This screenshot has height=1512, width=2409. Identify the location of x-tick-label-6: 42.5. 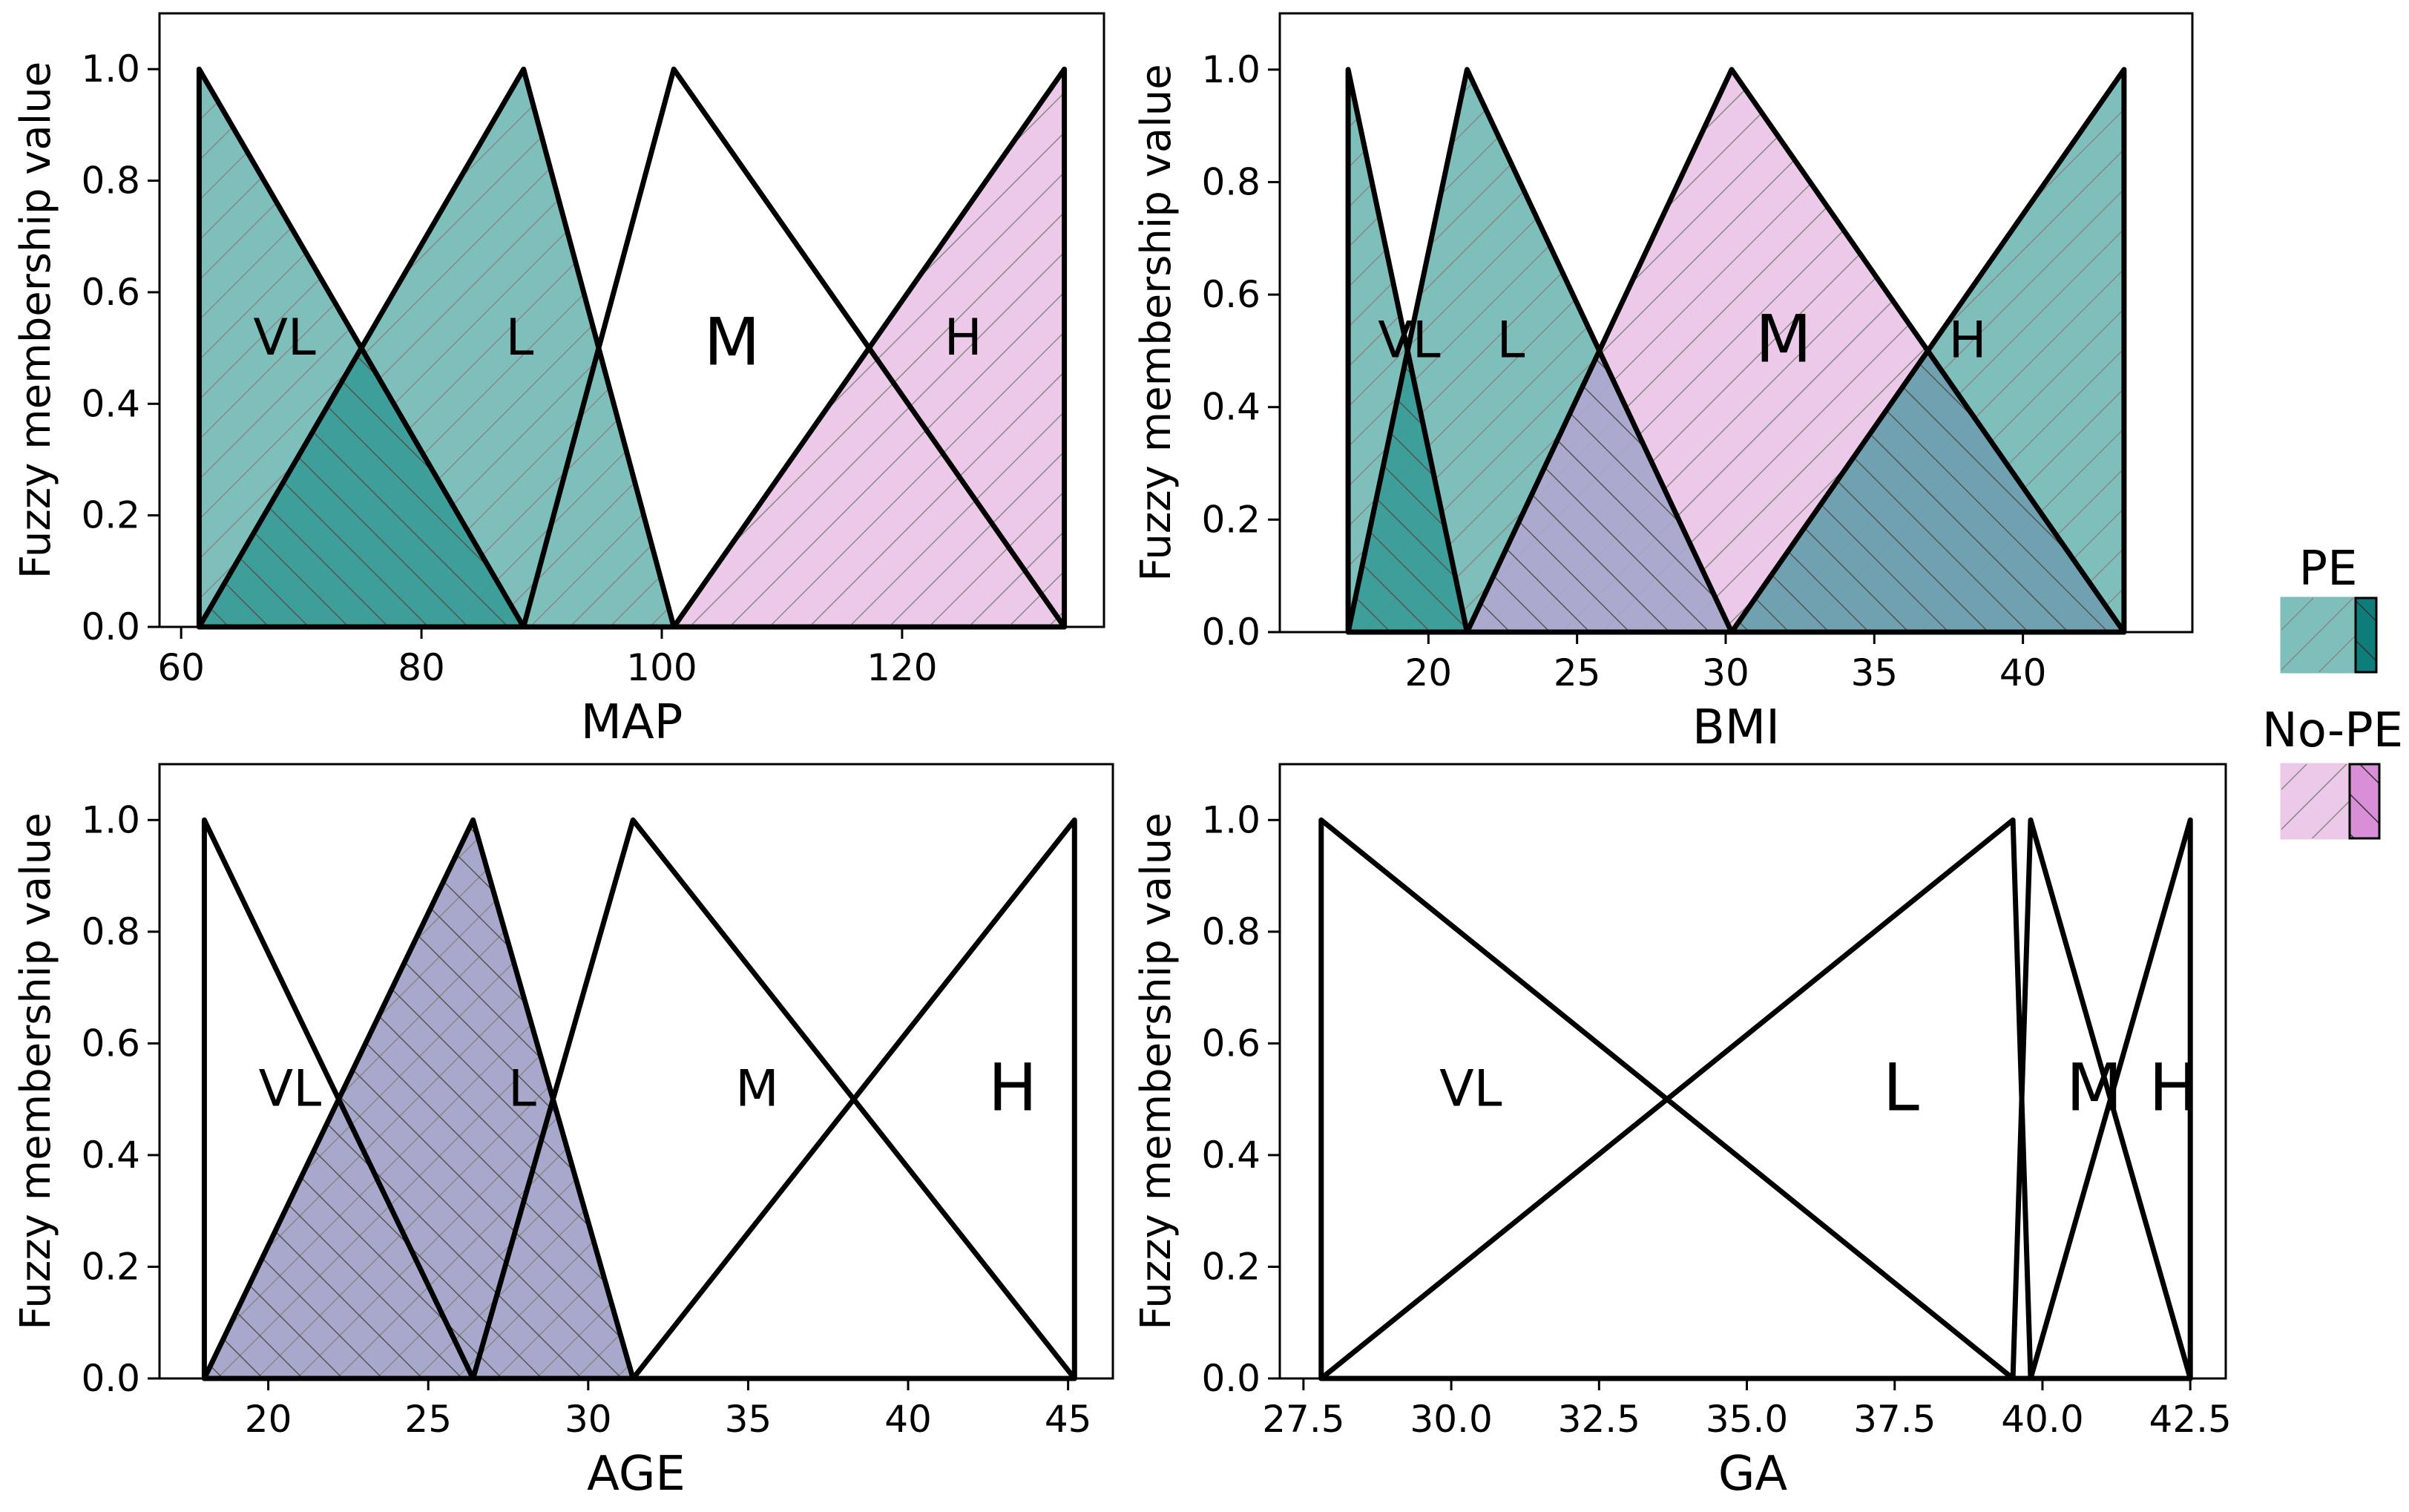
(2190, 1420).